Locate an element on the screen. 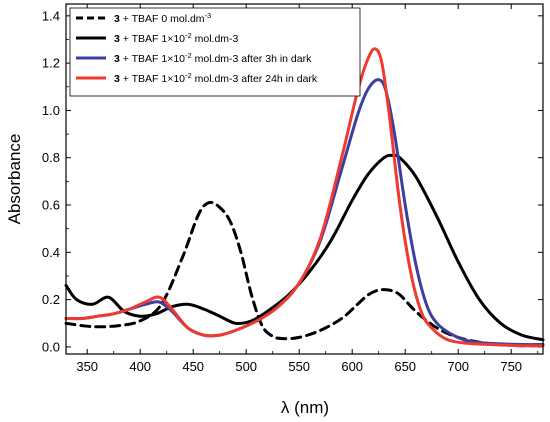 The image size is (550, 422). legend-label-rest: mol.dm-3 after 24h in dark is located at coordinates (255, 79).